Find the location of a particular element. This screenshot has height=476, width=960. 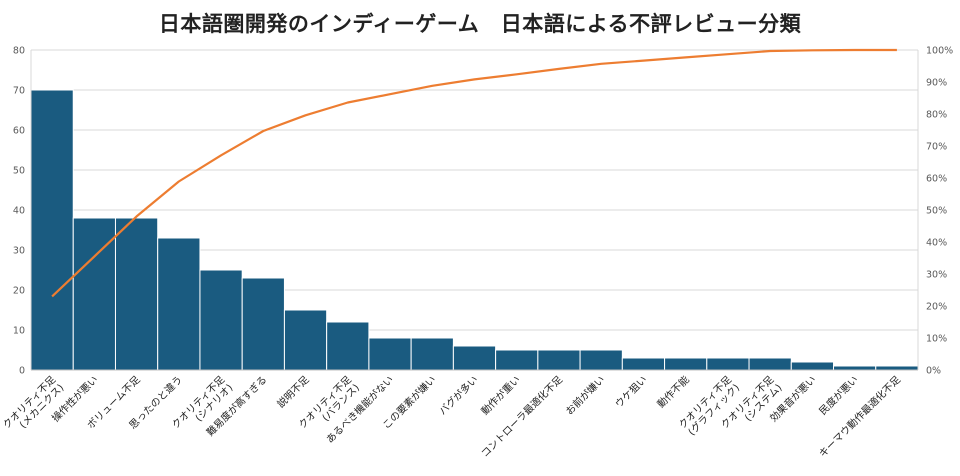

x-tick-label: クオリティ不足(メカニクス) is located at coordinates (34, 407).